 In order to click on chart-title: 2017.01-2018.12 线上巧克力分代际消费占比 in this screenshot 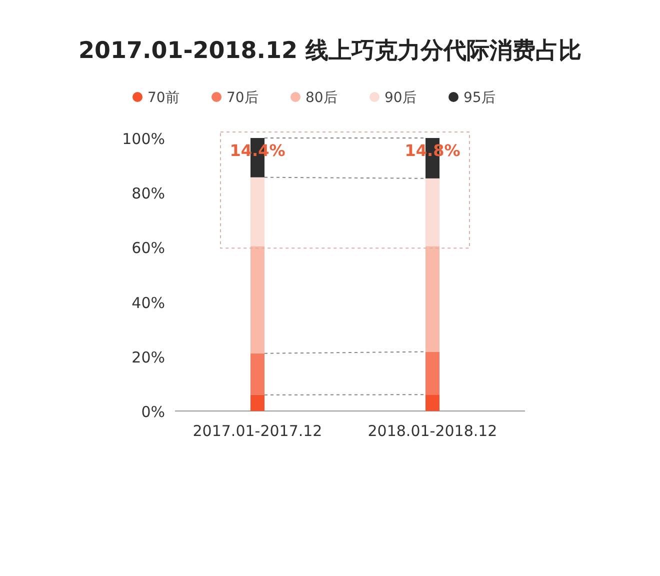, I will do `click(330, 51)`.